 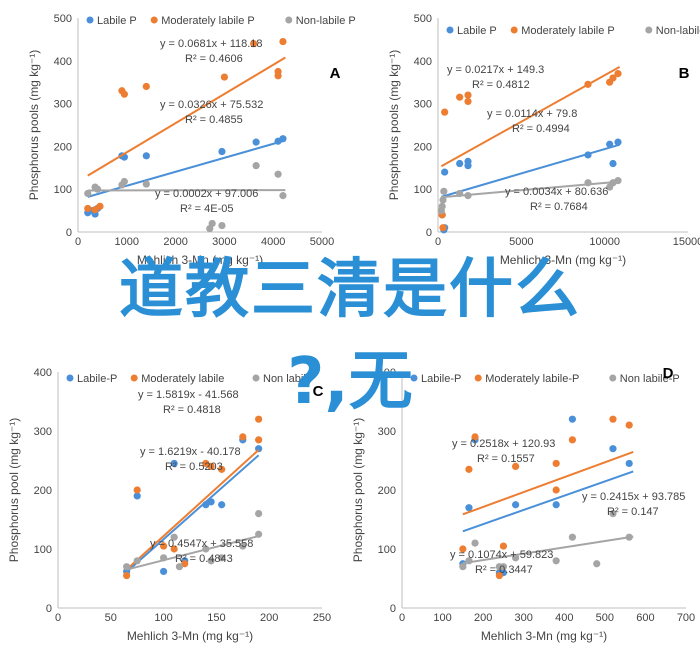 What do you see at coordinates (322, 618) in the screenshot?
I see `x-tick-label: 250` at bounding box center [322, 618].